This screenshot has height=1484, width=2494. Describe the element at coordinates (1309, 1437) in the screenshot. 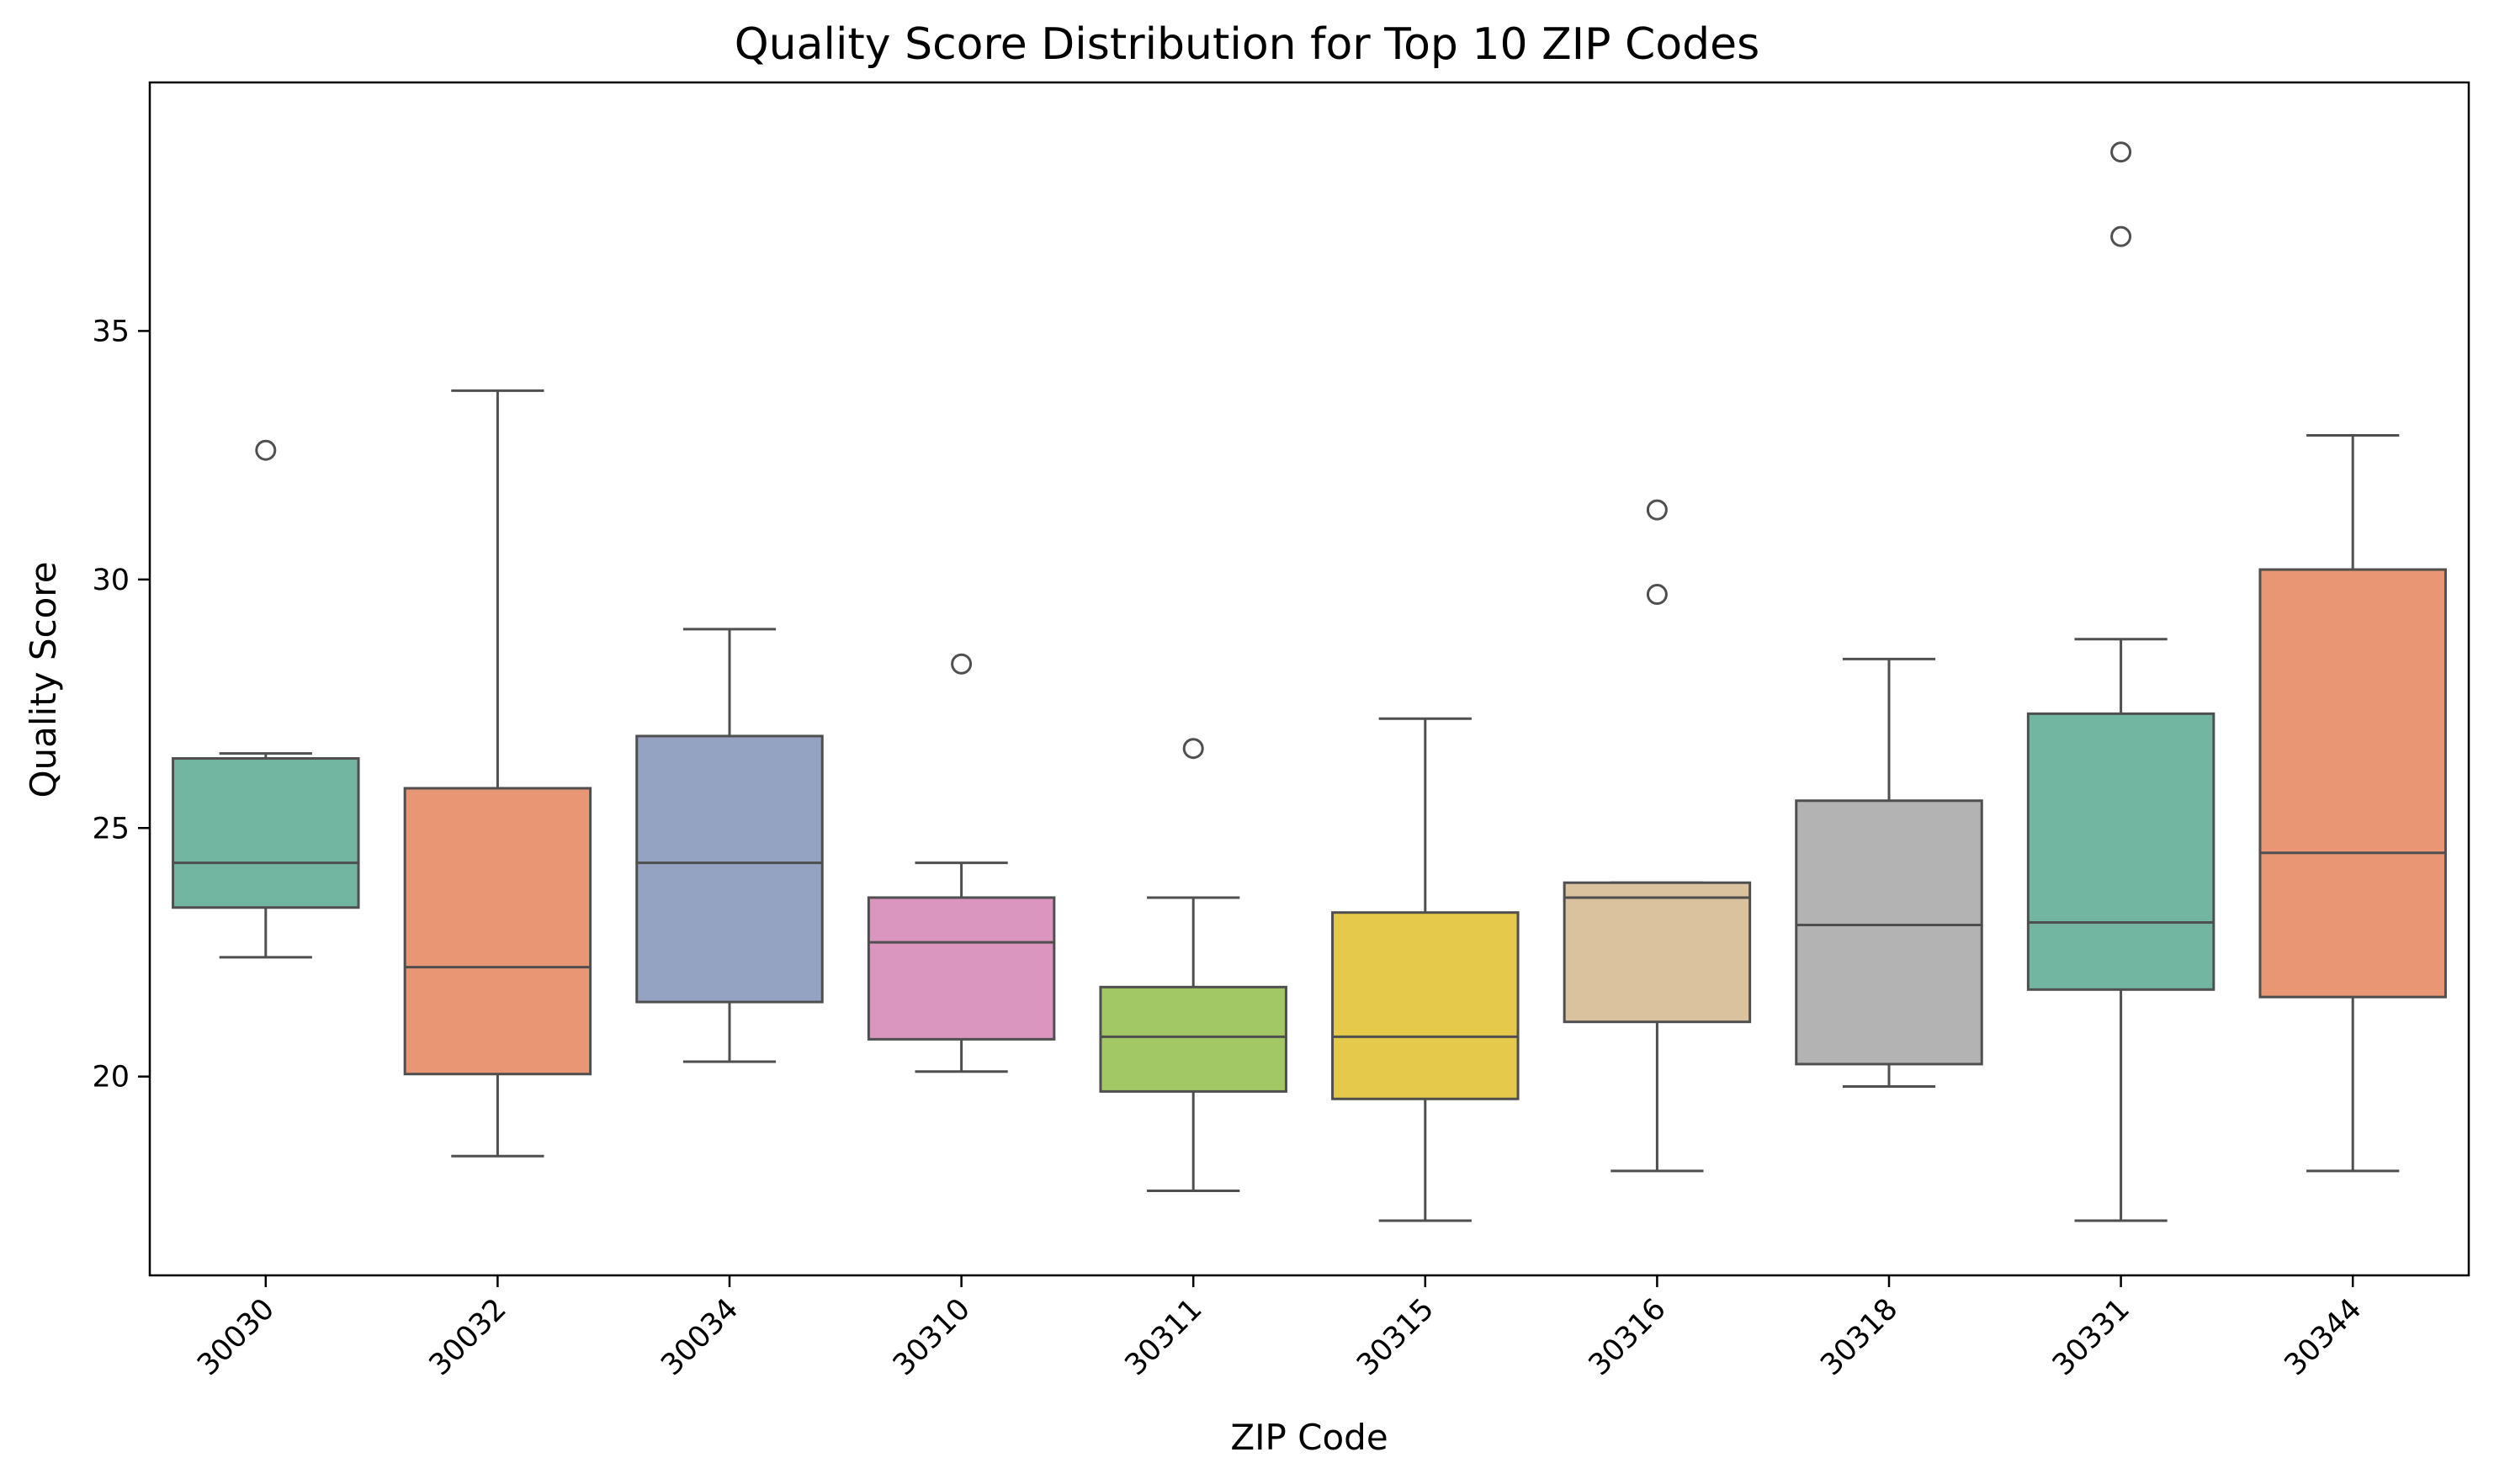

I see `x-axis-label: ZIP Code` at that location.